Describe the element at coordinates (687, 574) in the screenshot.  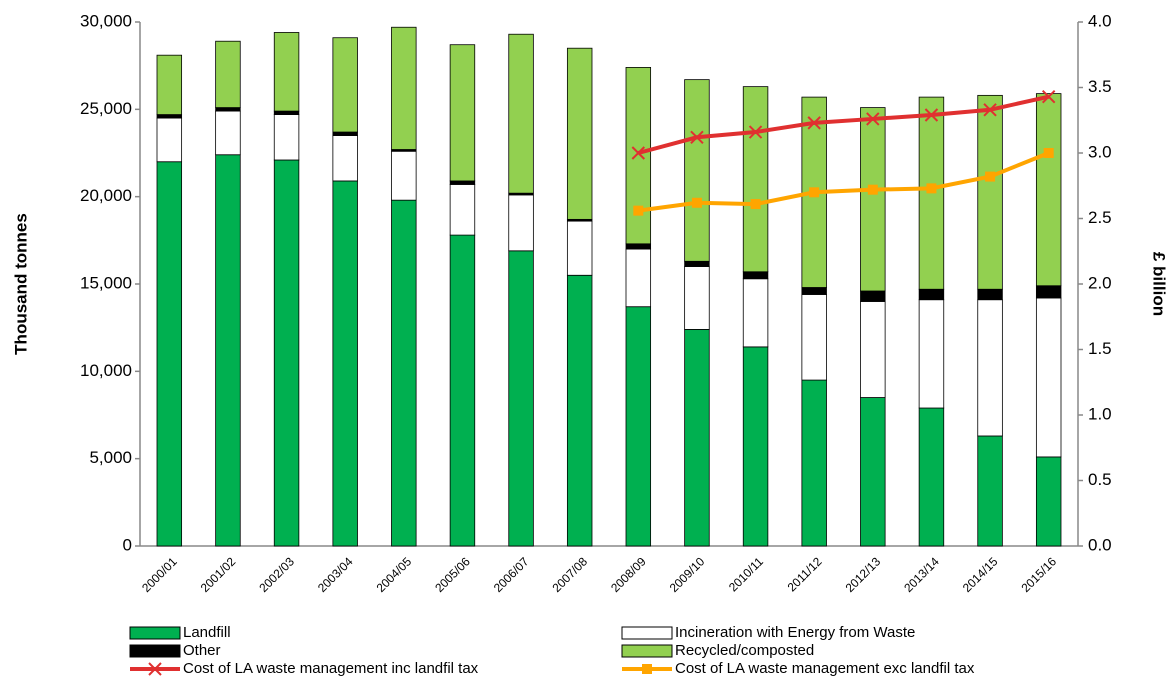
I see `x-tick-label: 2009/10` at that location.